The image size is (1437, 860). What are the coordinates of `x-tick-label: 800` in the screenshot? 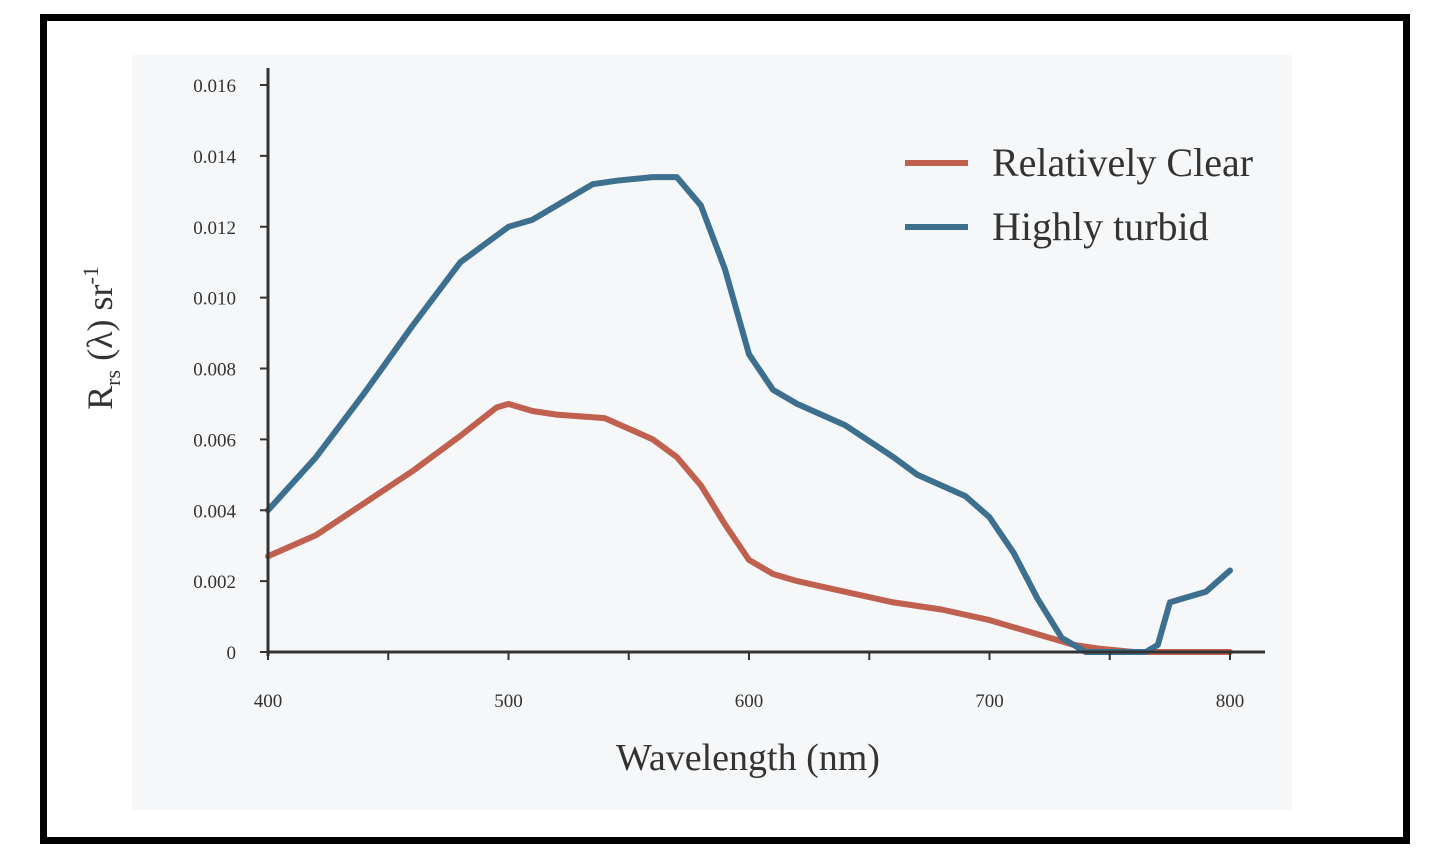 It's located at (1230, 701).